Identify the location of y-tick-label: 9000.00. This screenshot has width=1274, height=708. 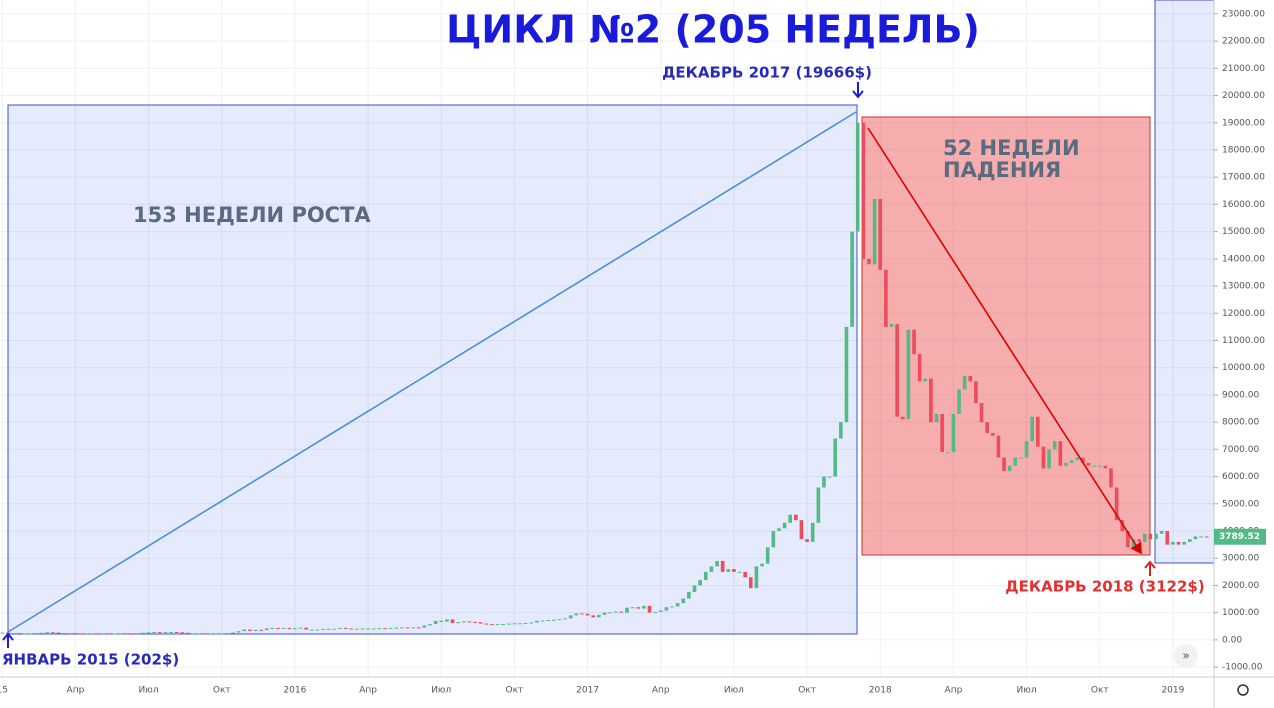
(1240, 395).